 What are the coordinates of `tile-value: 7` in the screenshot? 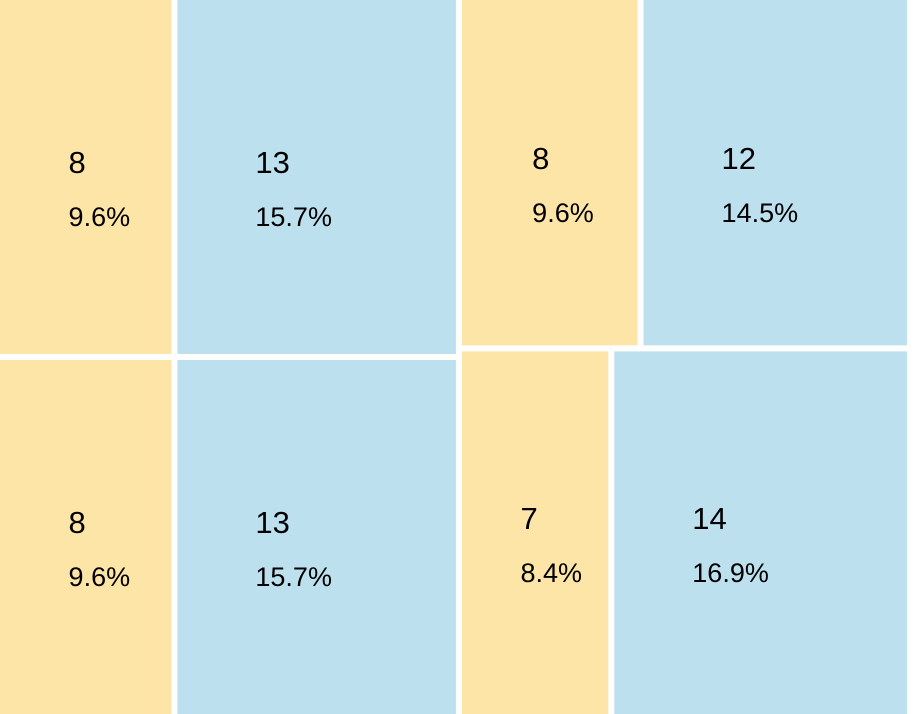 It's located at (528, 518).